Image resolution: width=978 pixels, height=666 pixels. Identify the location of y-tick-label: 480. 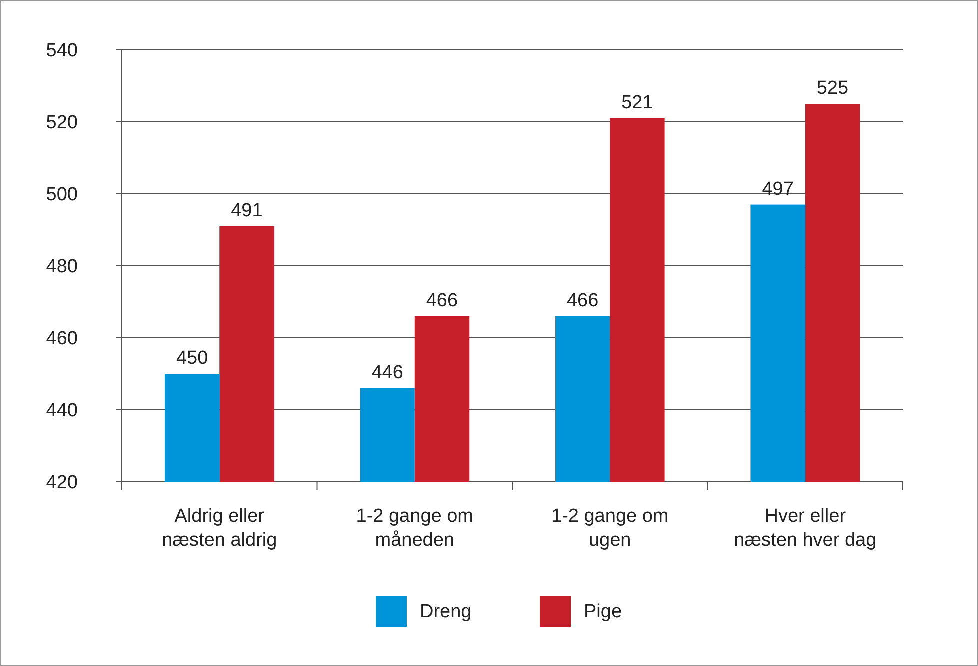
(62, 267).